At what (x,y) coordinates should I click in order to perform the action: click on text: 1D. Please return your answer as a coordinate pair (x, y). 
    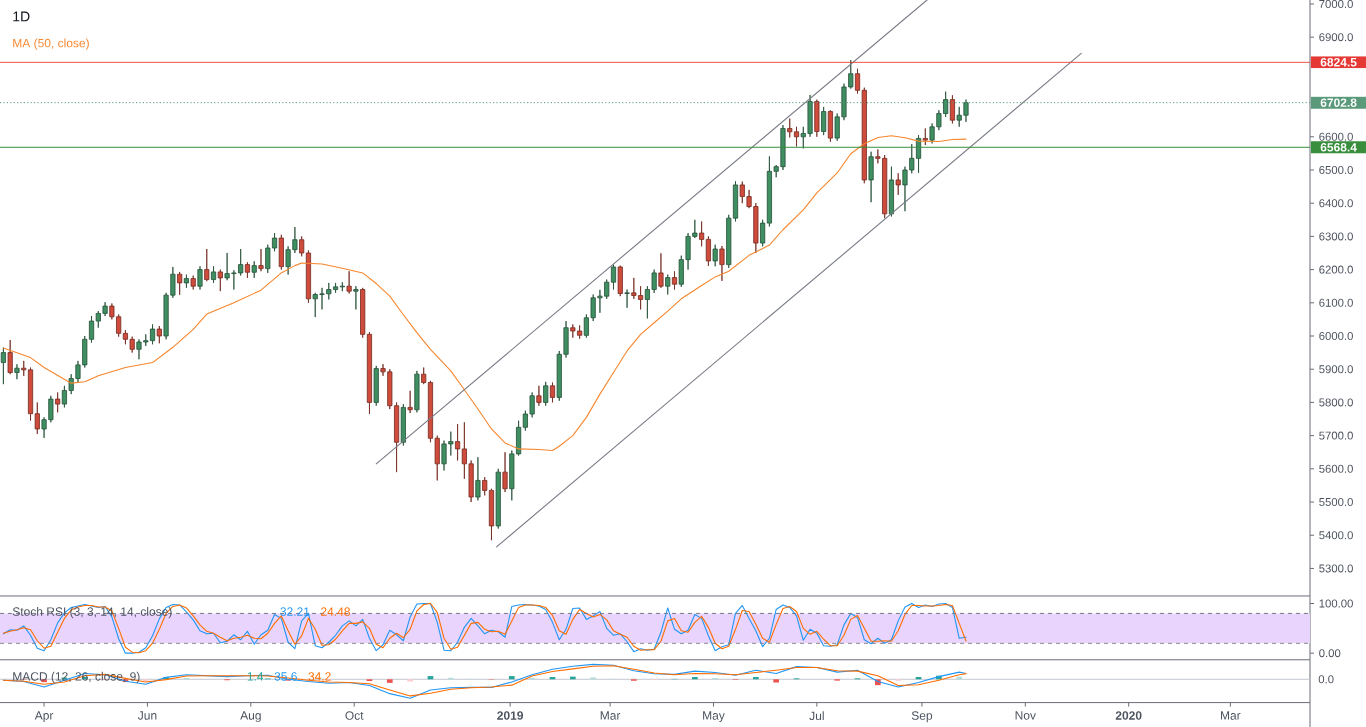
    Looking at the image, I should click on (21, 16).